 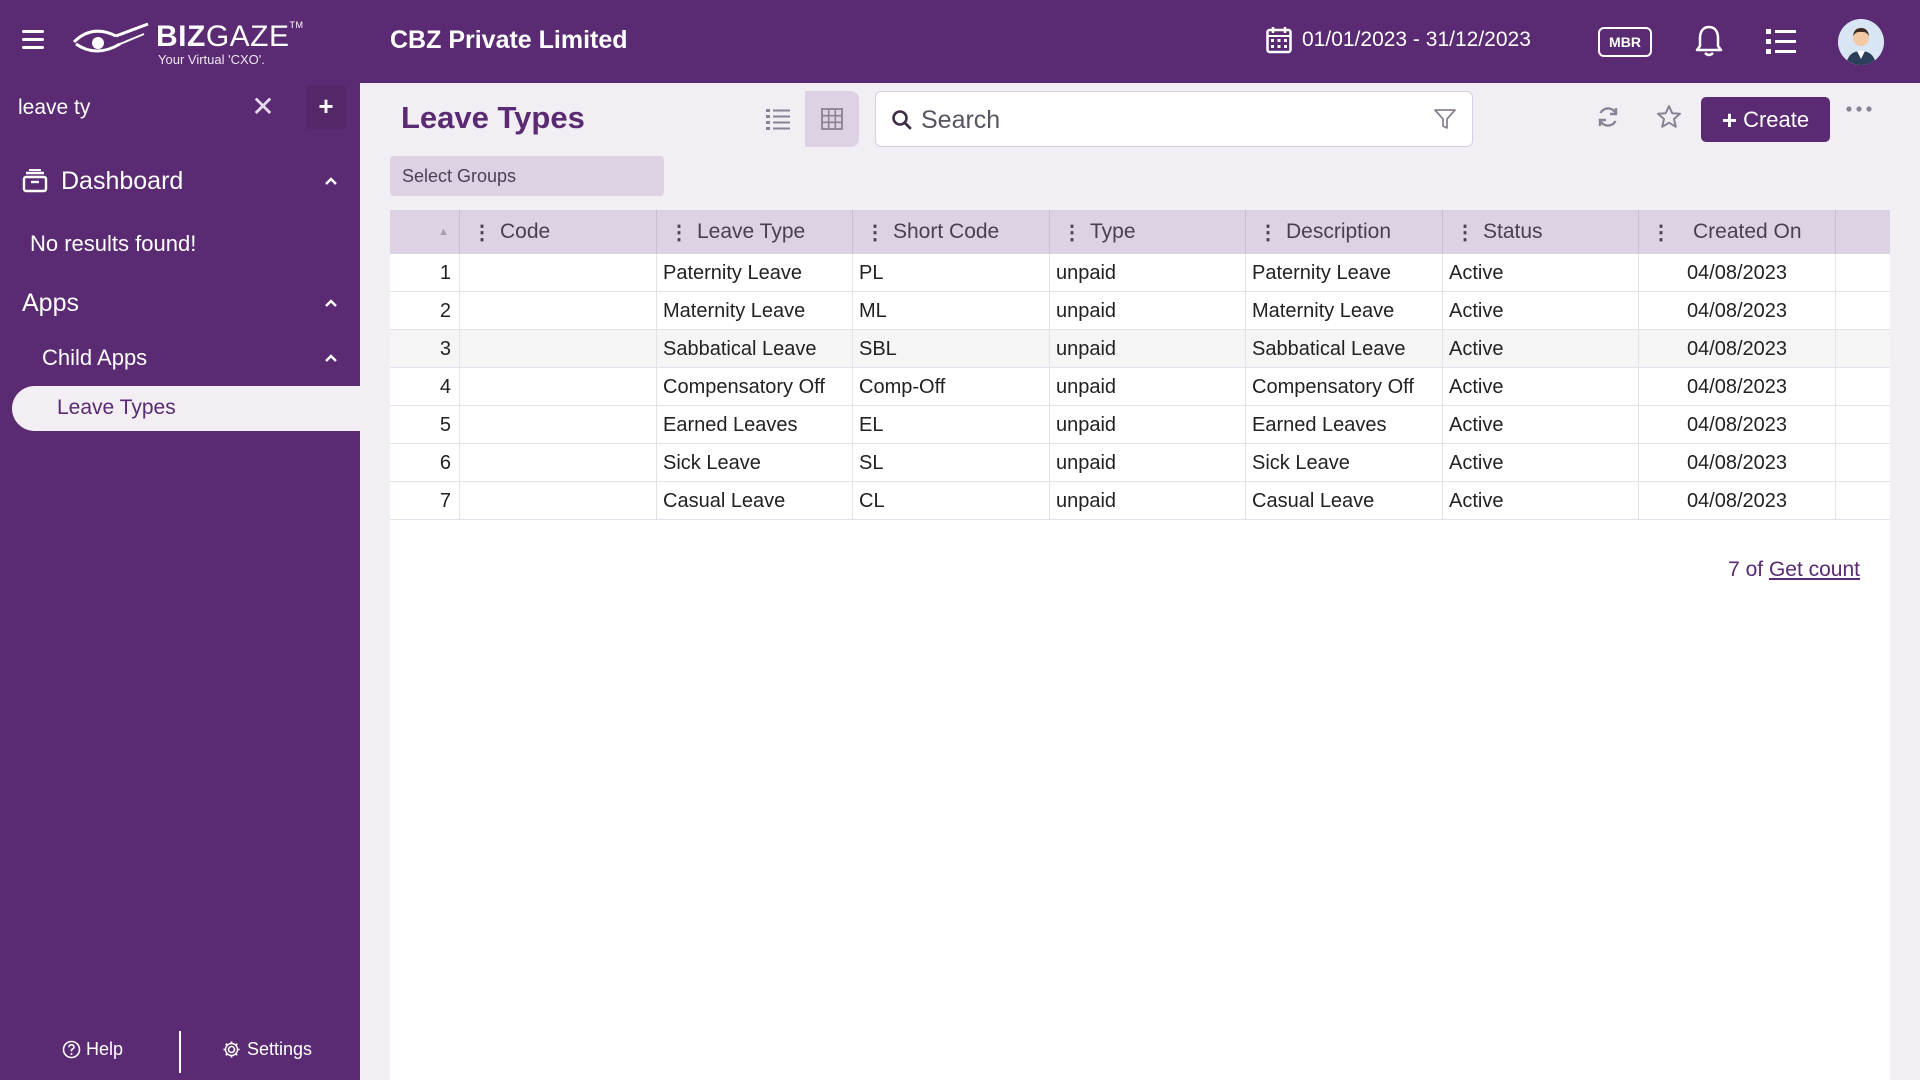 I want to click on sidebar-section-dashboard: Dashboard, so click(x=180, y=181).